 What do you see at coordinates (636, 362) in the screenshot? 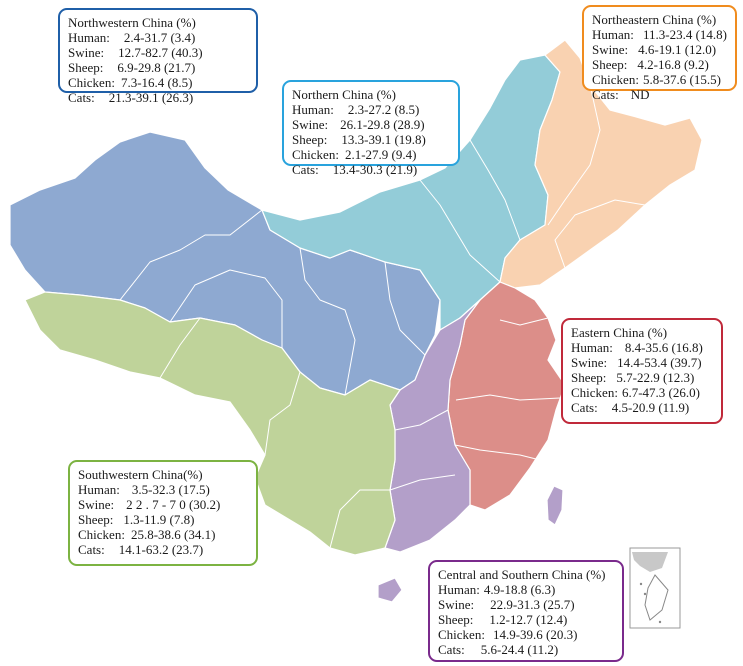
I see `e-swine-row: Swine: 14.4-53.4 (39.7)` at bounding box center [636, 362].